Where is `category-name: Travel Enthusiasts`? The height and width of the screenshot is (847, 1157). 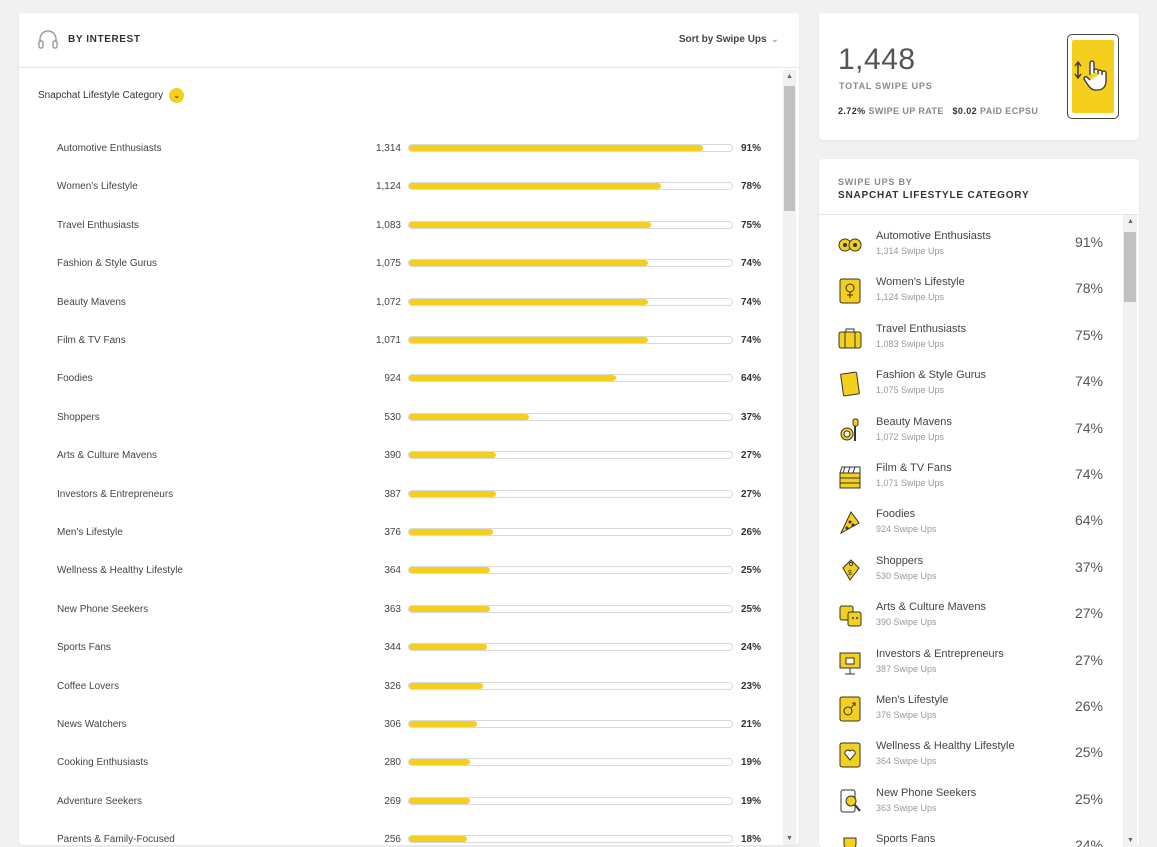 category-name: Travel Enthusiasts is located at coordinates (921, 328).